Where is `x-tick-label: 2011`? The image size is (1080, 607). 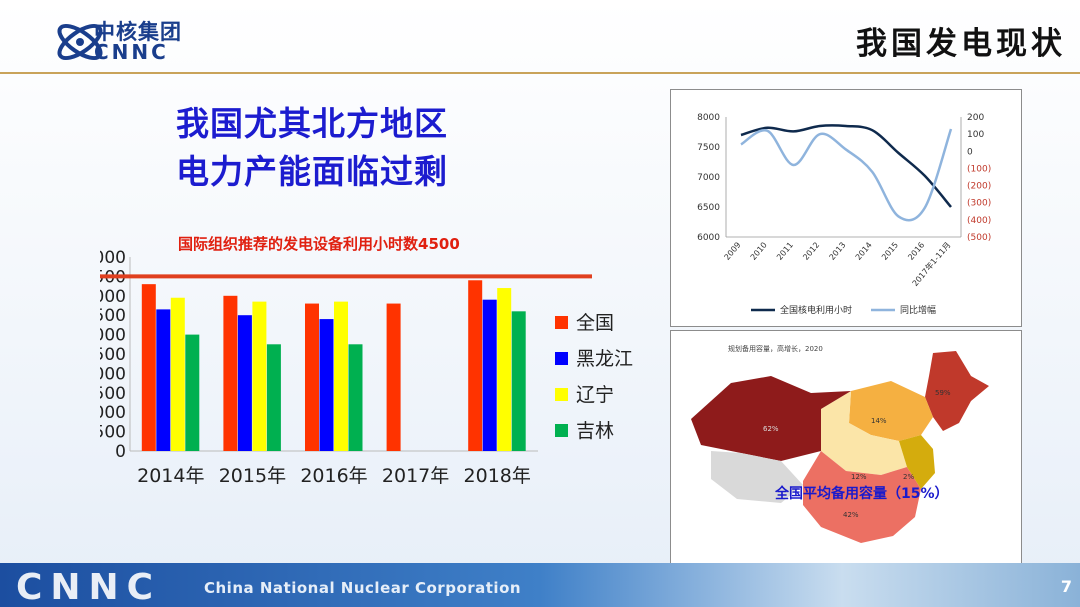 x-tick-label: 2011 is located at coordinates (785, 251).